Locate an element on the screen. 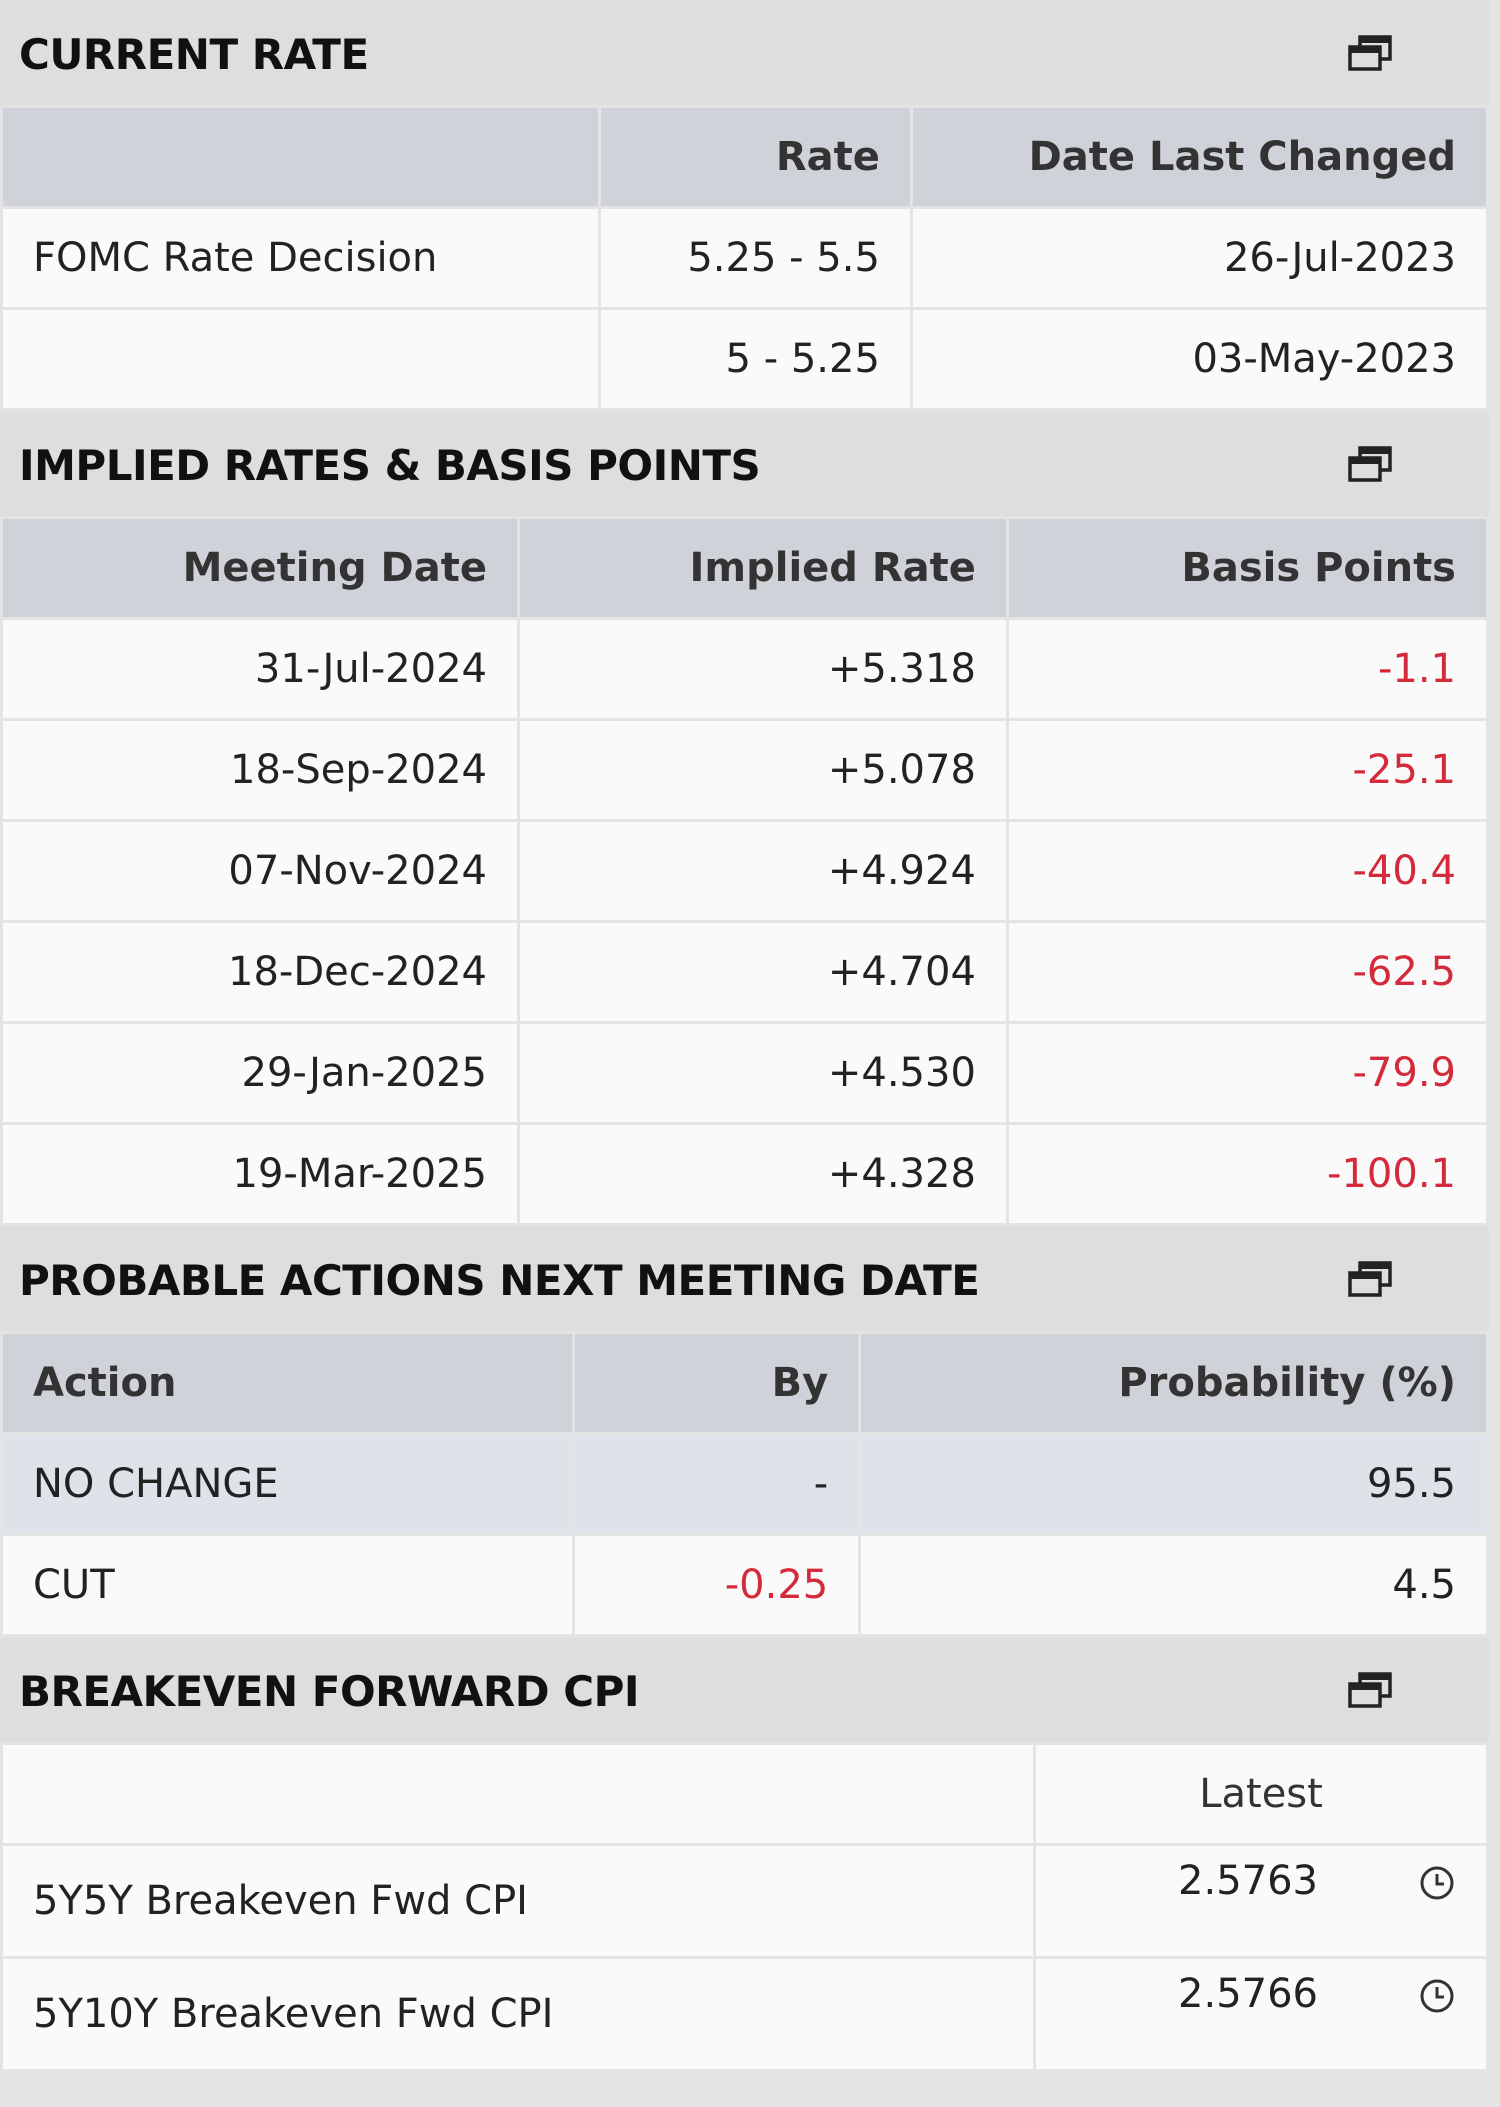 The width and height of the screenshot is (1500, 2107). table-row: NO CHANGE -95.5 is located at coordinates (744, 1484).